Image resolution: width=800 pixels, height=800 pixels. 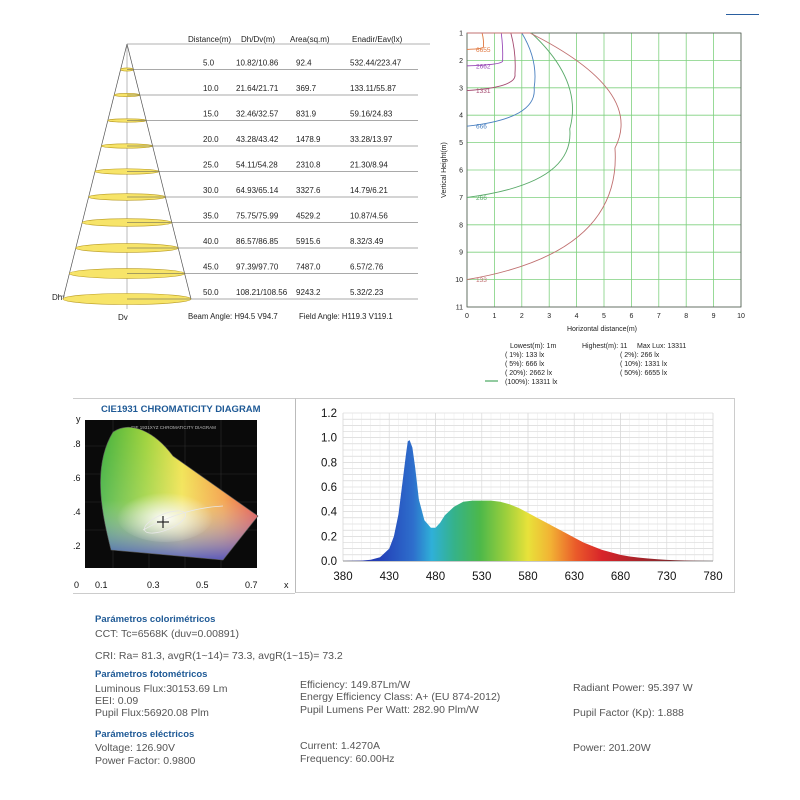 I want to click on cone-row-area: 3327.6, so click(x=308, y=190).